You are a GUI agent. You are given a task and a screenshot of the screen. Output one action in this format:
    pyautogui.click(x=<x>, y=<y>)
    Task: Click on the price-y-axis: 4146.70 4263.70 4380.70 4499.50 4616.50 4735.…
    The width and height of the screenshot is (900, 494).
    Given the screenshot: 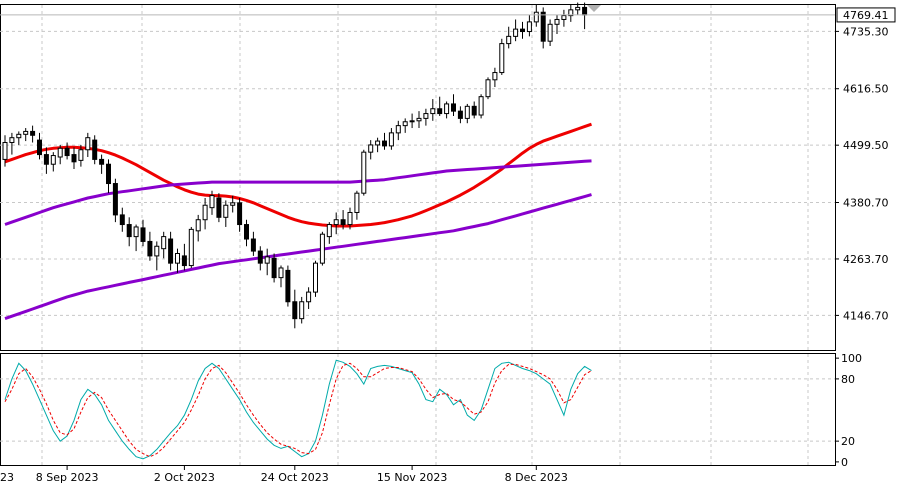 What is the action you would take?
    pyautogui.click(x=862, y=173)
    